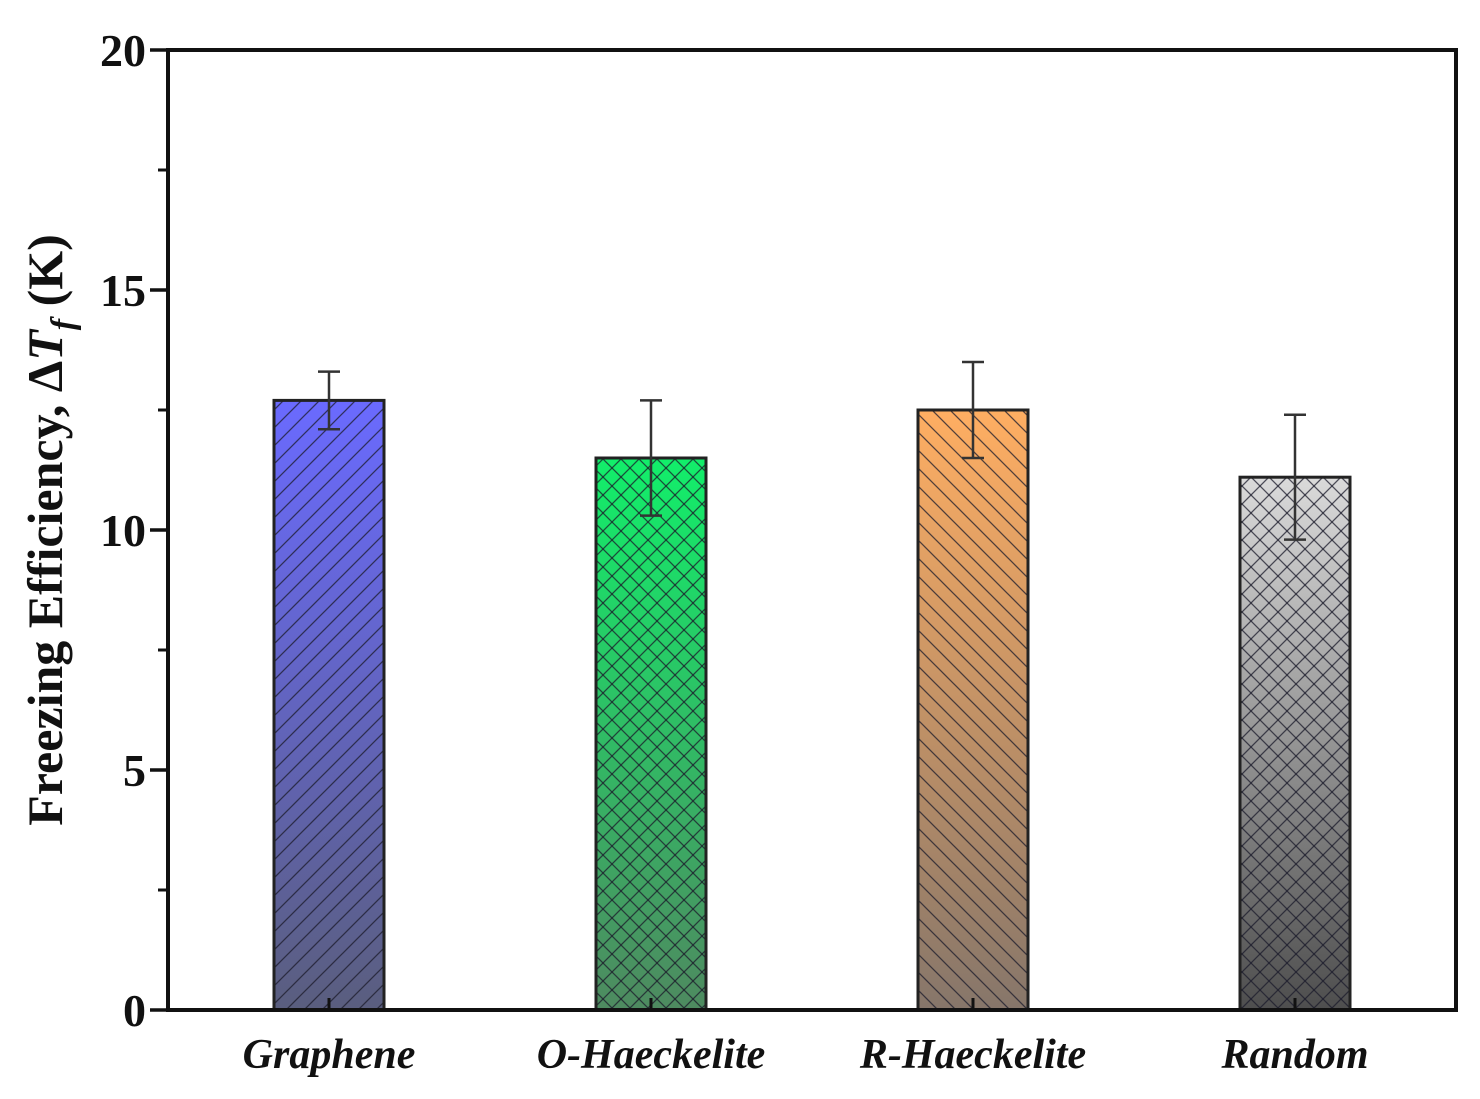 The width and height of the screenshot is (1480, 1099). I want to click on y-axis-title-symbol: T, so click(45, 344).